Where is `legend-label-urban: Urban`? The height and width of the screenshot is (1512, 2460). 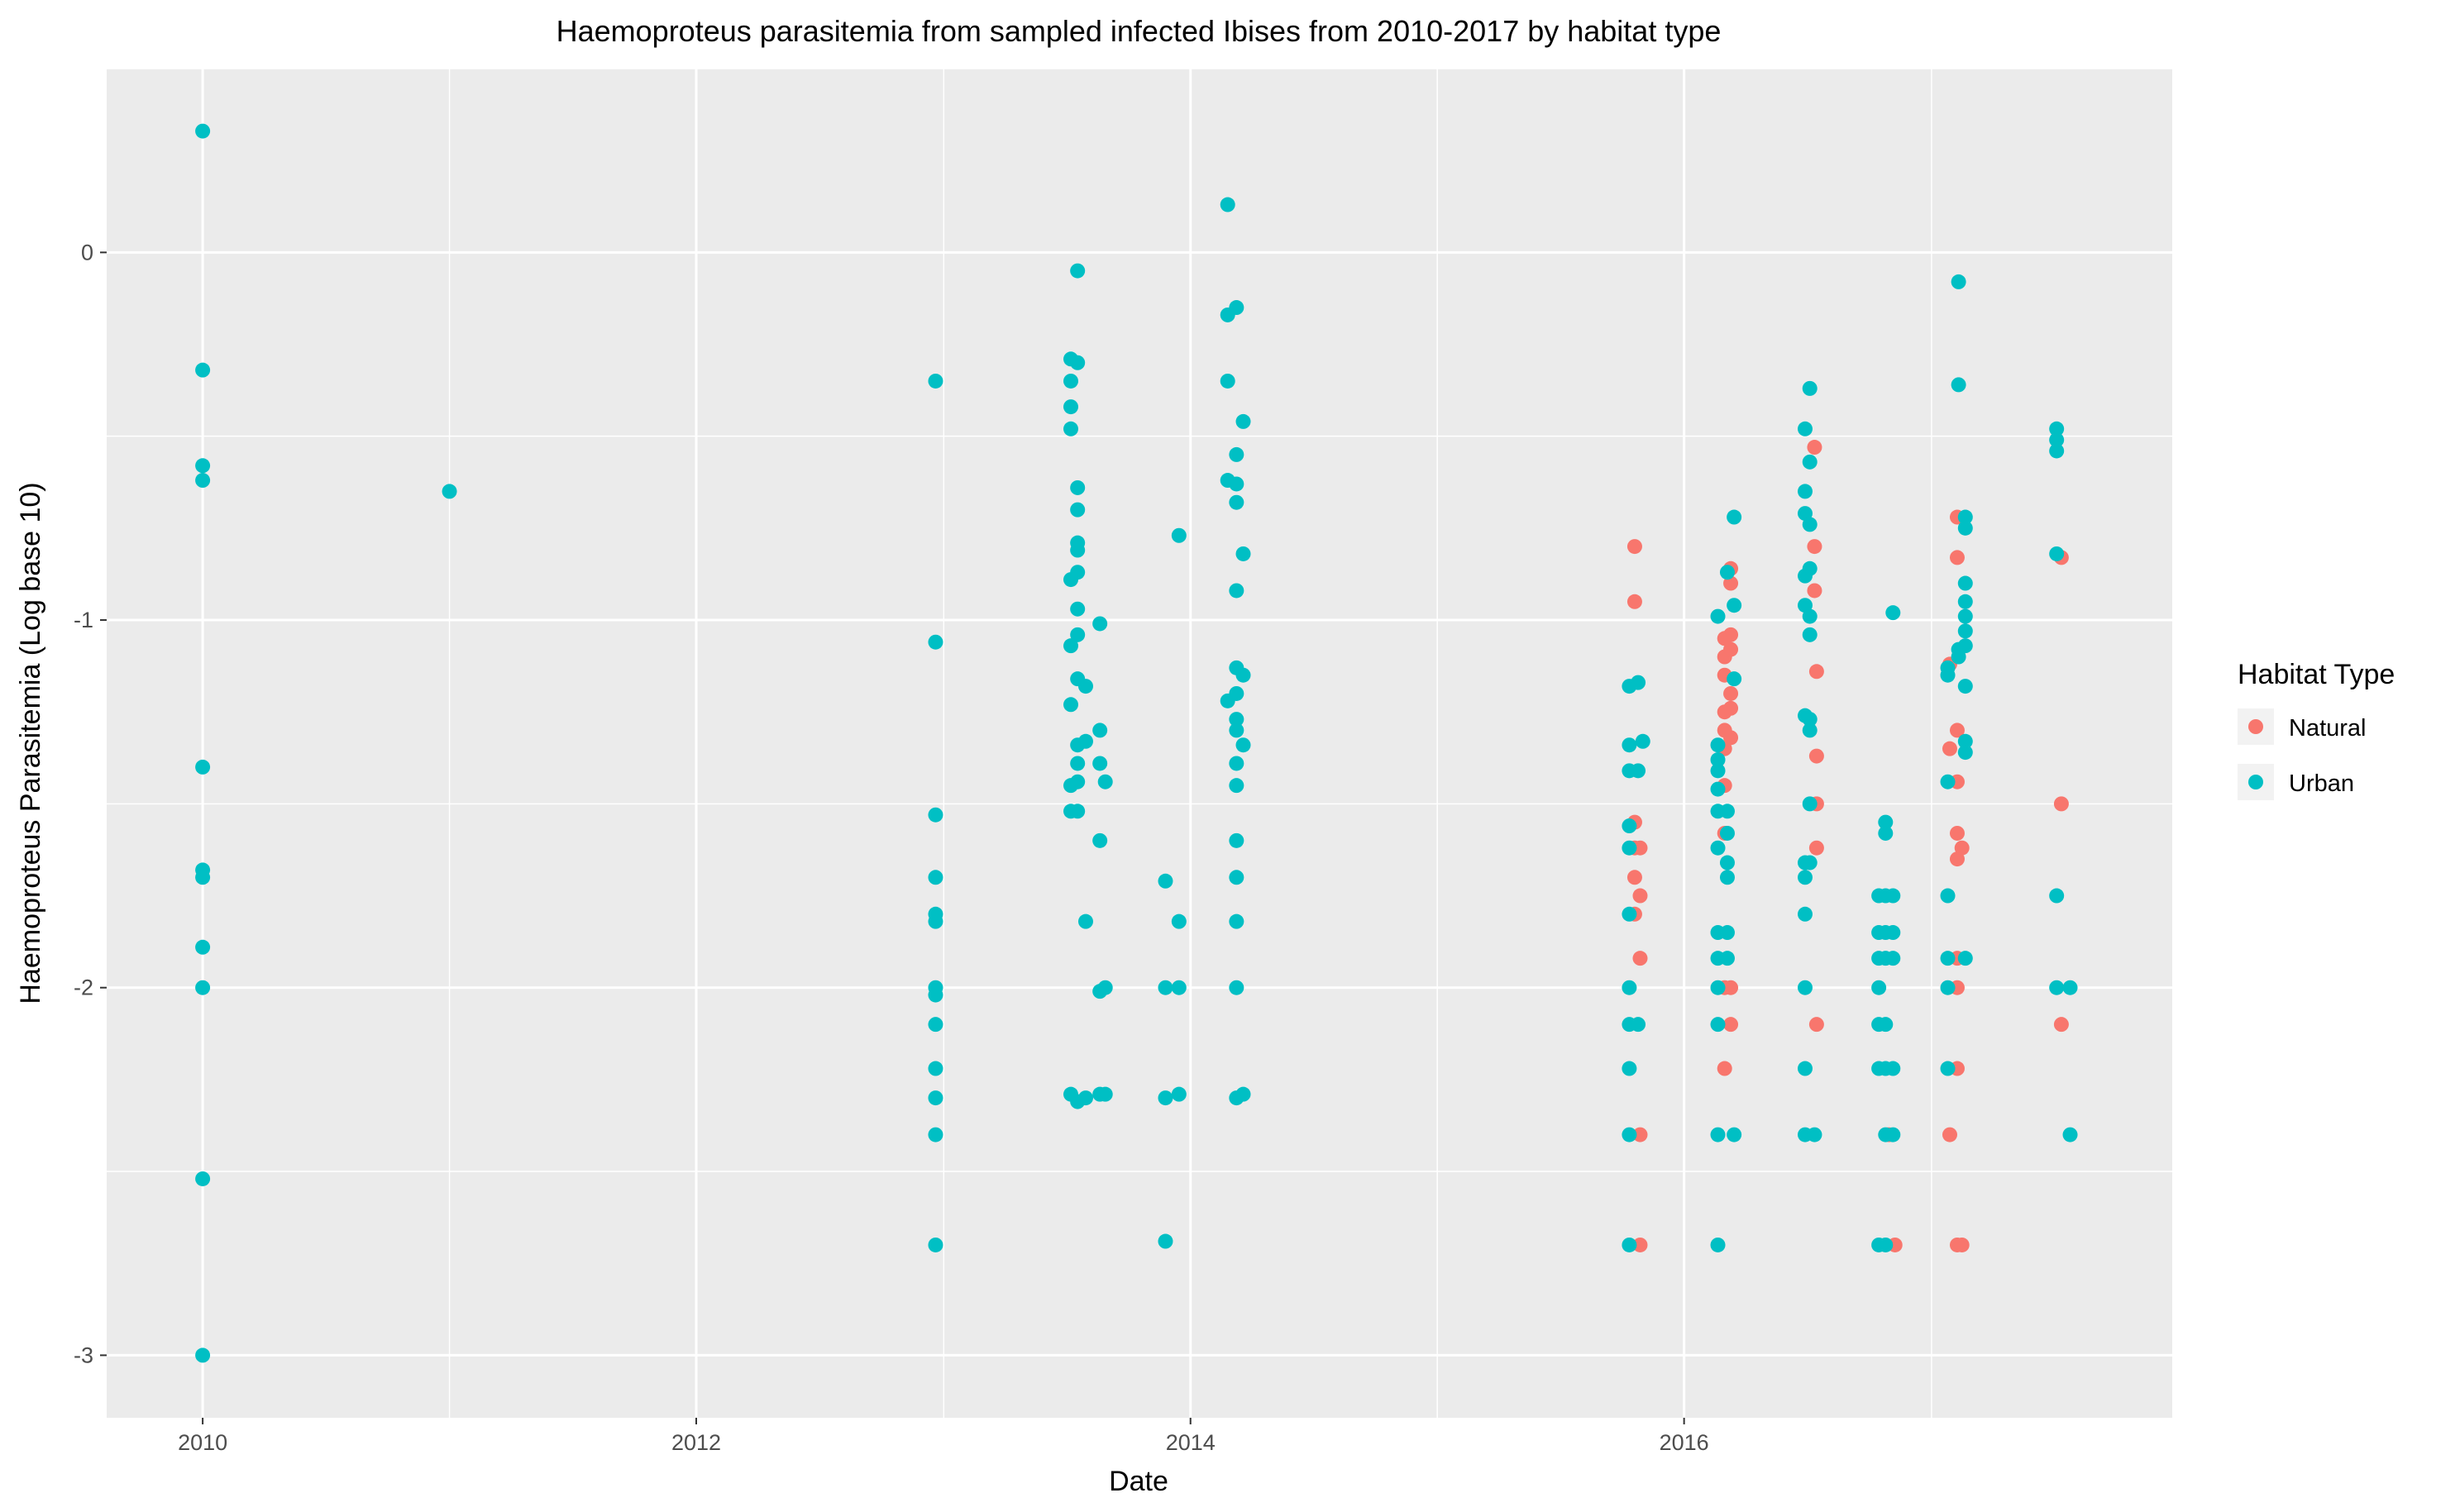 legend-label-urban: Urban is located at coordinates (2321, 783).